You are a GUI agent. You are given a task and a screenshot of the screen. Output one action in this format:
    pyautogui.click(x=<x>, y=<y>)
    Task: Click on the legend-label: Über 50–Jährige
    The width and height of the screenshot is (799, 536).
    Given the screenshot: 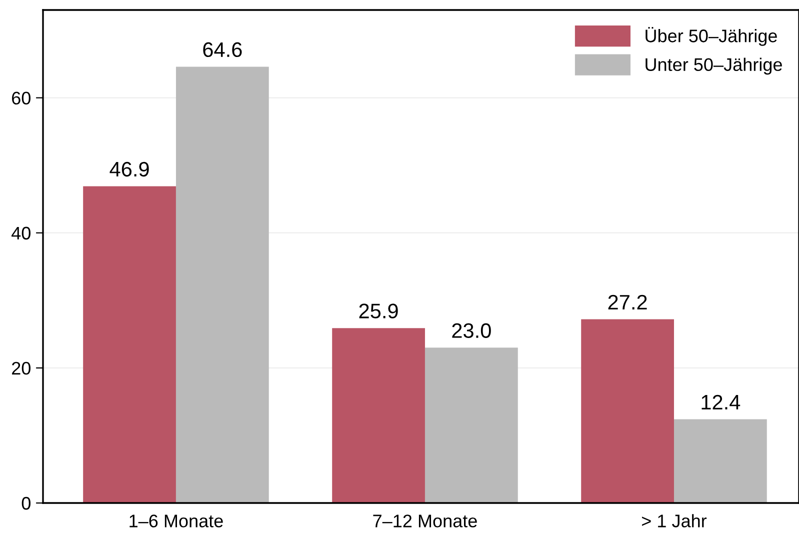 What is the action you would take?
    pyautogui.click(x=711, y=36)
    